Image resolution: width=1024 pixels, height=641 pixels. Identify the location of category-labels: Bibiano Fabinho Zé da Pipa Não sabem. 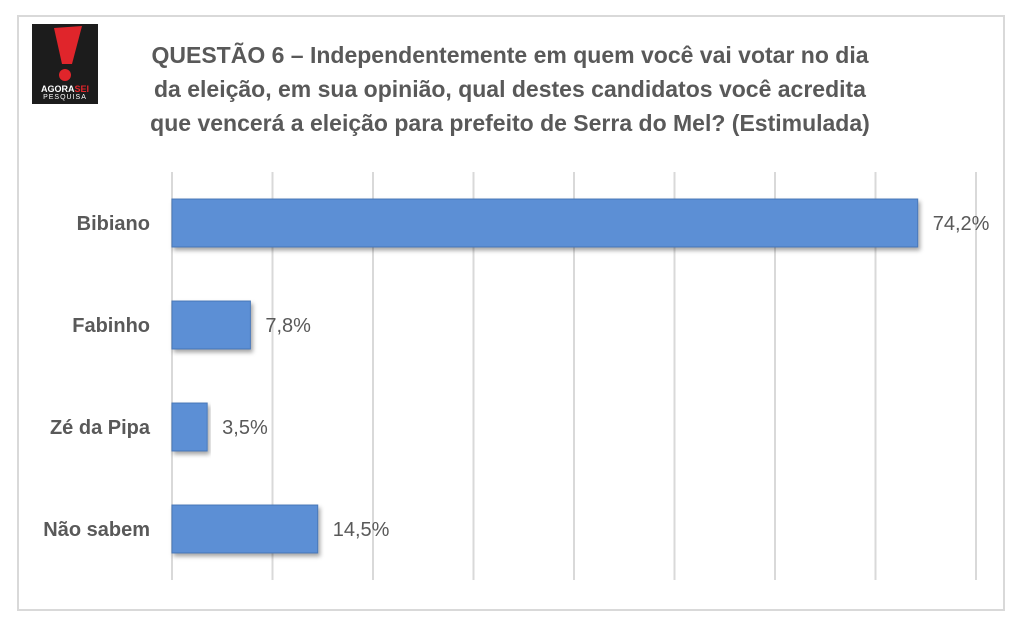
(97, 377).